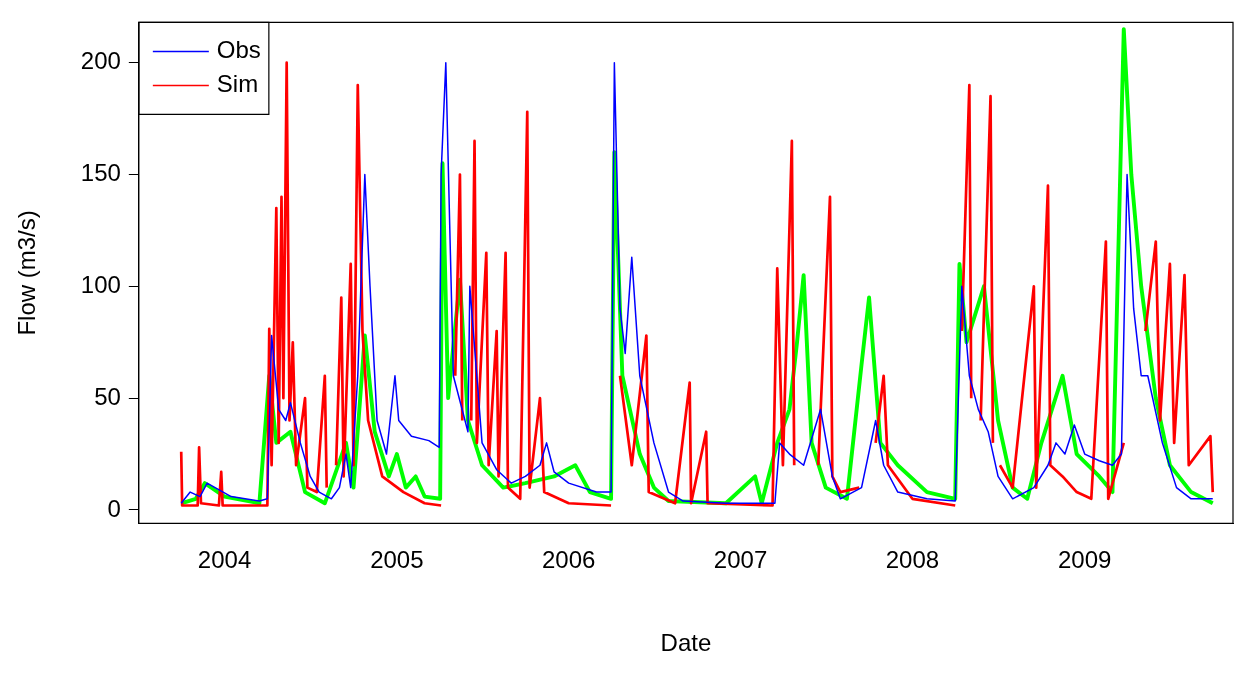 The height and width of the screenshot is (673, 1251). I want to click on x-tick-label: 2004, so click(224, 560).